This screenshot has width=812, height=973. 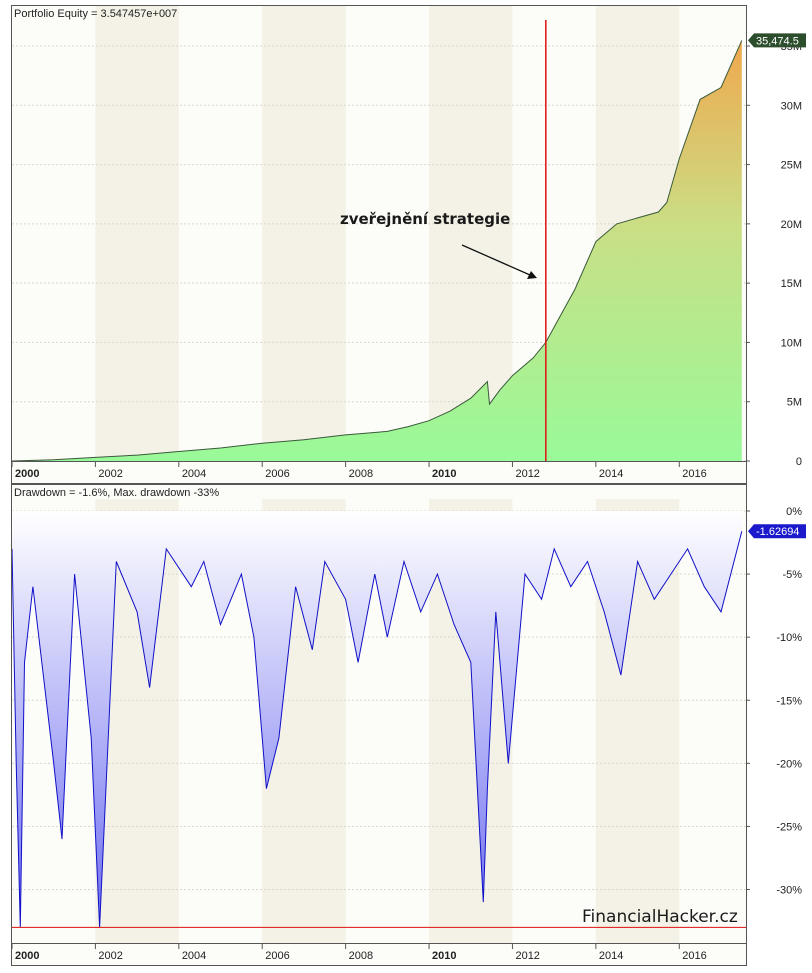 I want to click on watermark-text: FinancialHacker.cz, so click(x=660, y=917).